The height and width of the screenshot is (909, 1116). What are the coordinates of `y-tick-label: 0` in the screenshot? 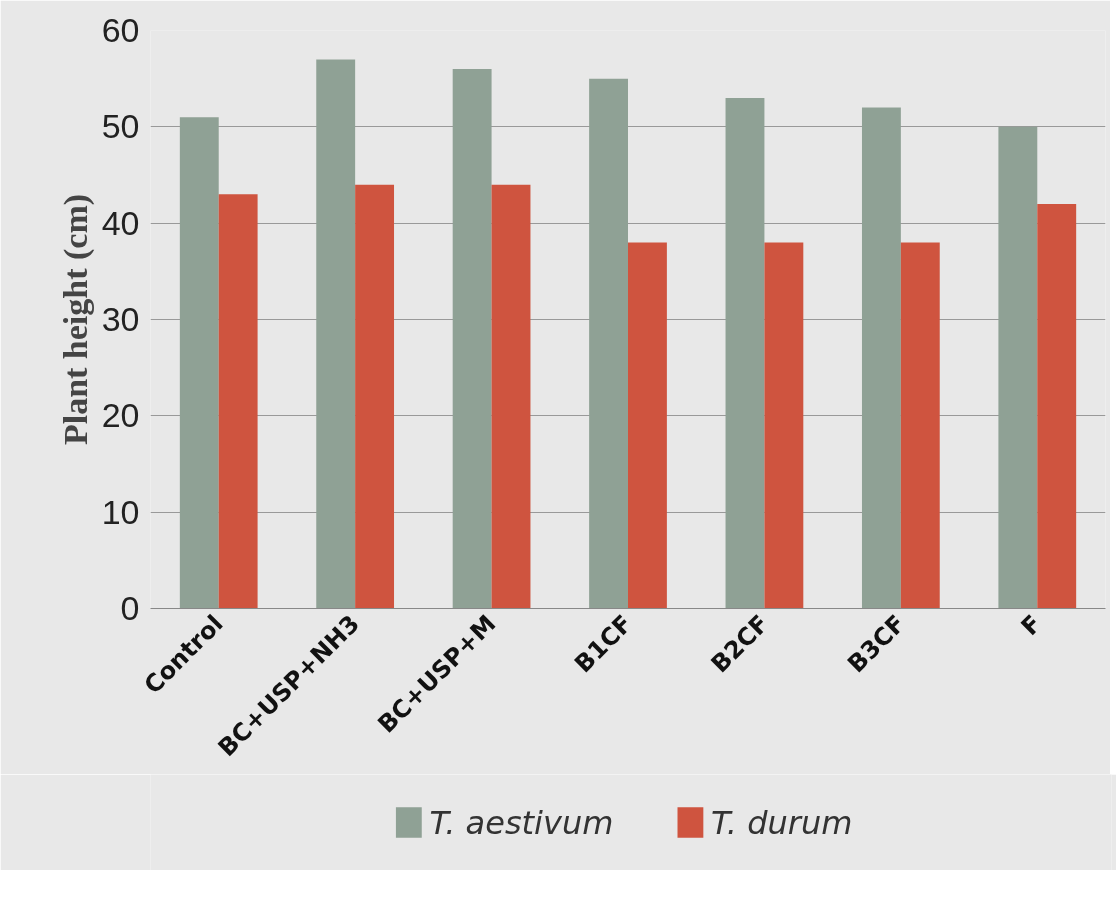 It's located at (130, 608).